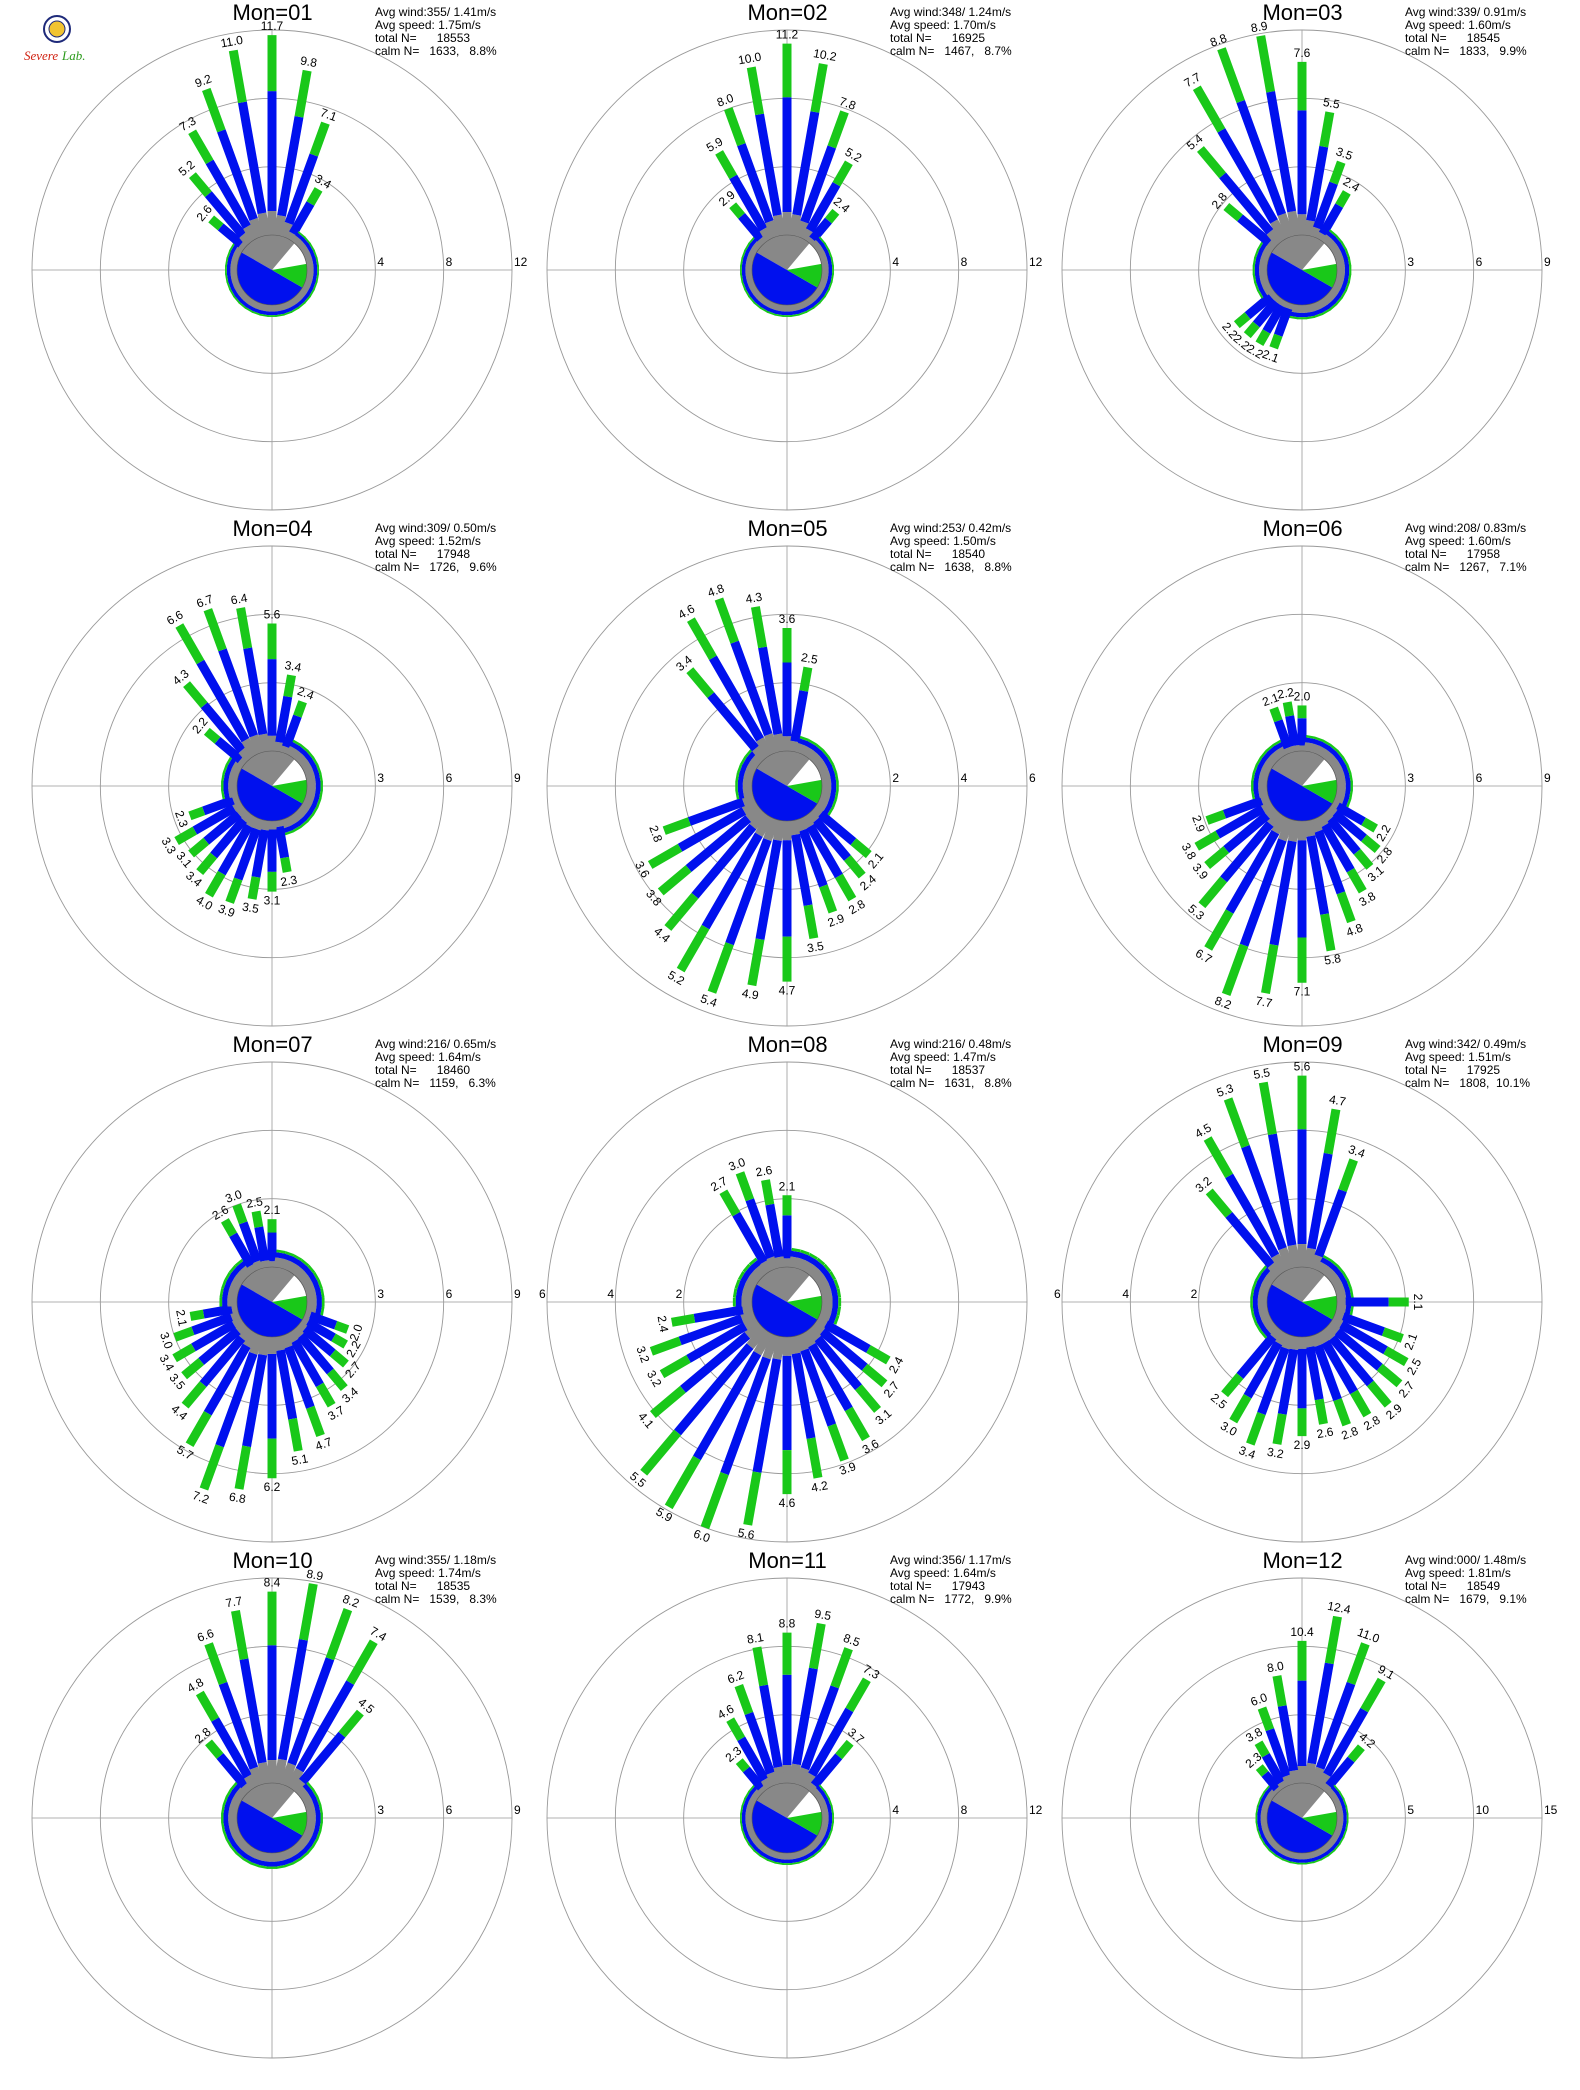 This screenshot has height=2090, width=1580. Describe the element at coordinates (755, 1638) in the screenshot. I see `bar-value-label: 8.1` at that location.